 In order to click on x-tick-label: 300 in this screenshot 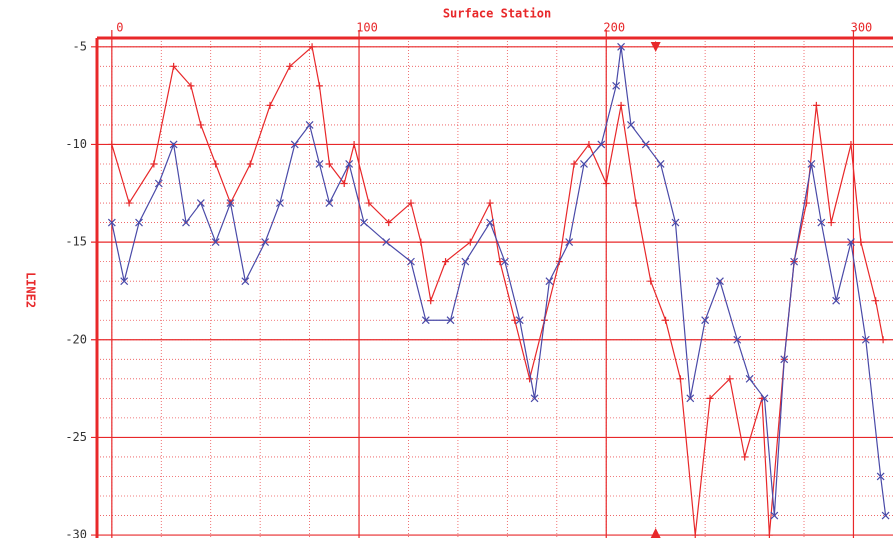, I will do `click(862, 28)`.